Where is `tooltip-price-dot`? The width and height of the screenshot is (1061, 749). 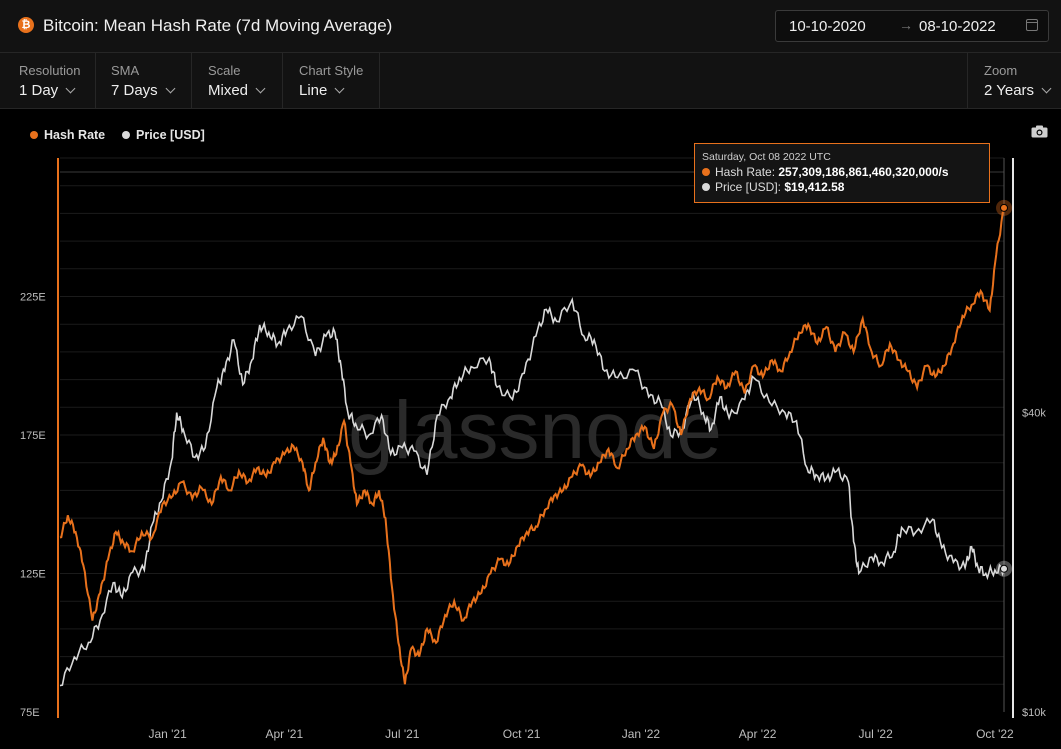
tooltip-price-dot is located at coordinates (706, 187).